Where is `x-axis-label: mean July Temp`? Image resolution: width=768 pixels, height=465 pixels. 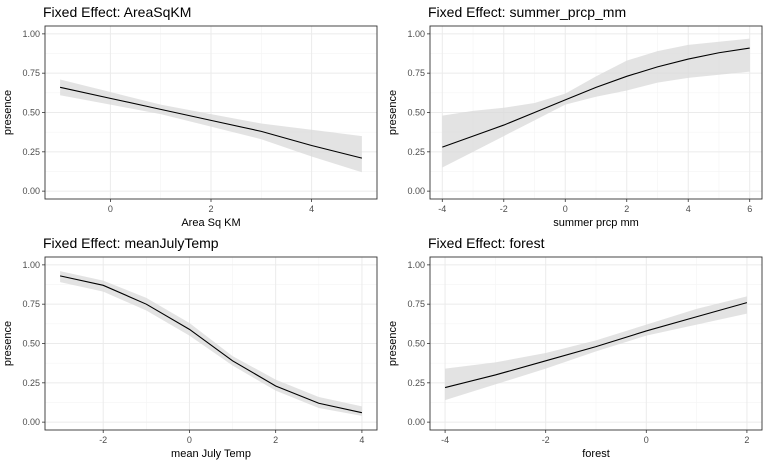
x-axis-label: mean July Temp is located at coordinates (211, 454).